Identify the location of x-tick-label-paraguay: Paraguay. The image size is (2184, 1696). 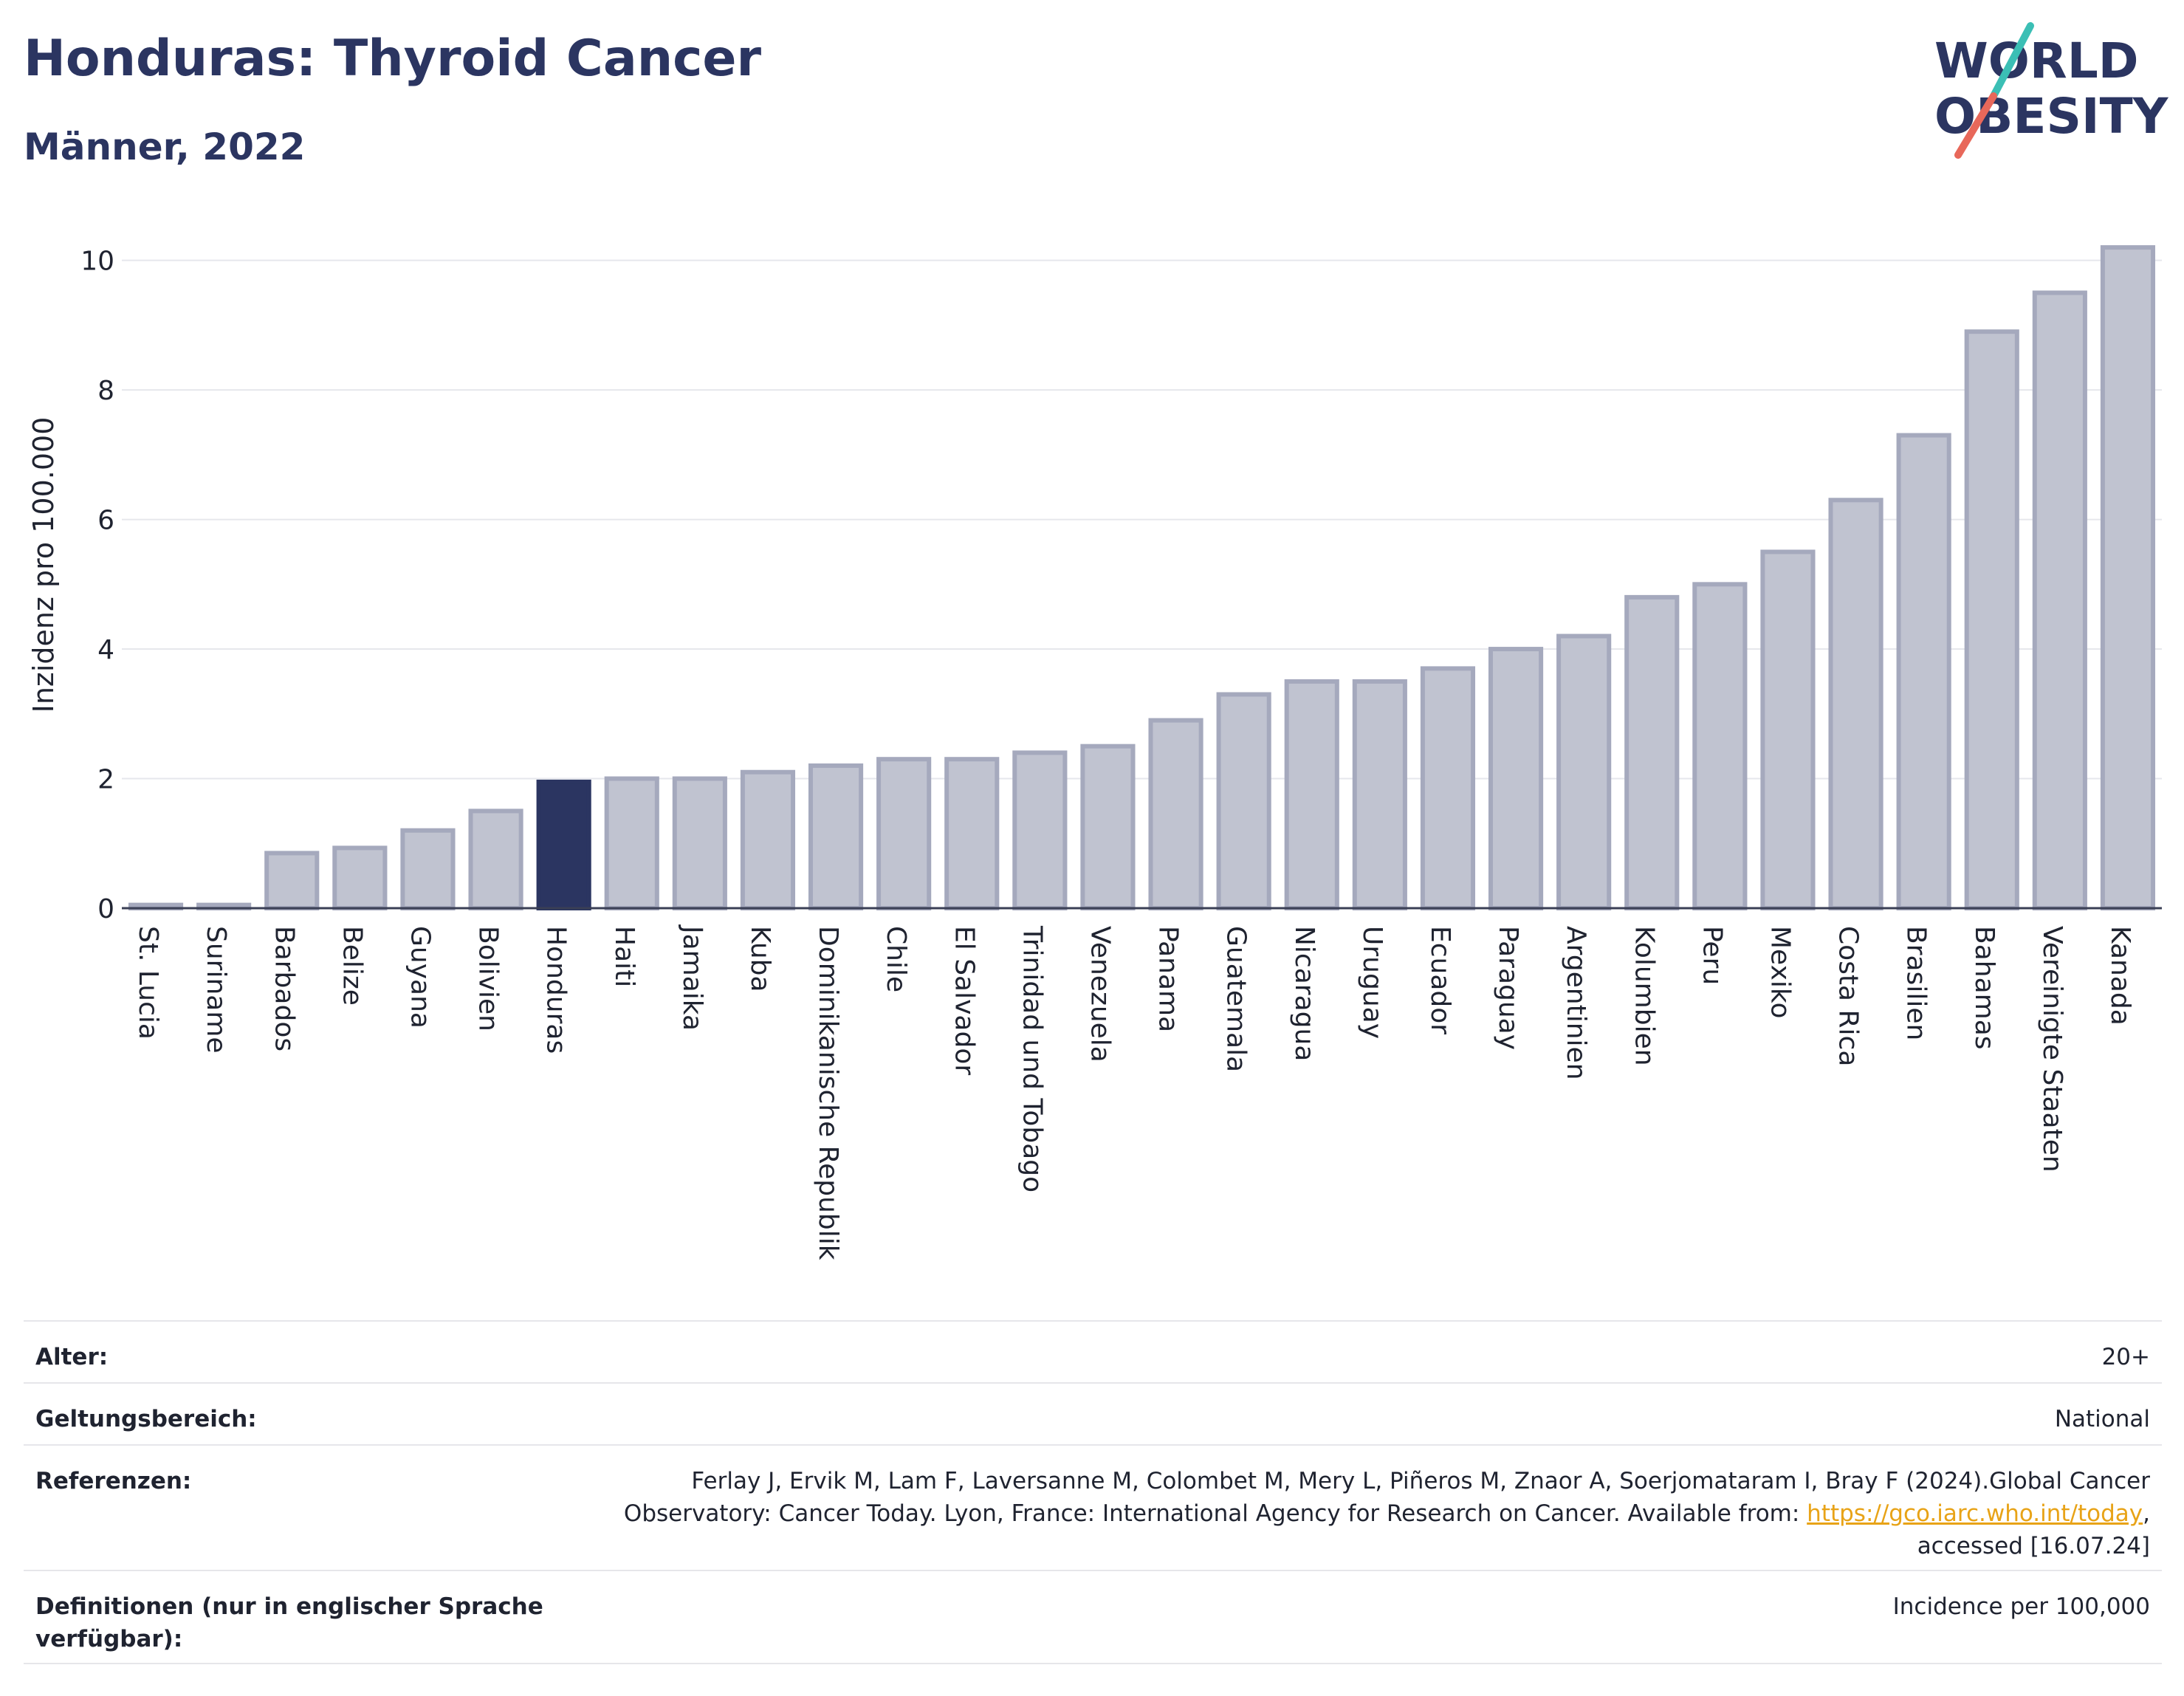
(1508, 988).